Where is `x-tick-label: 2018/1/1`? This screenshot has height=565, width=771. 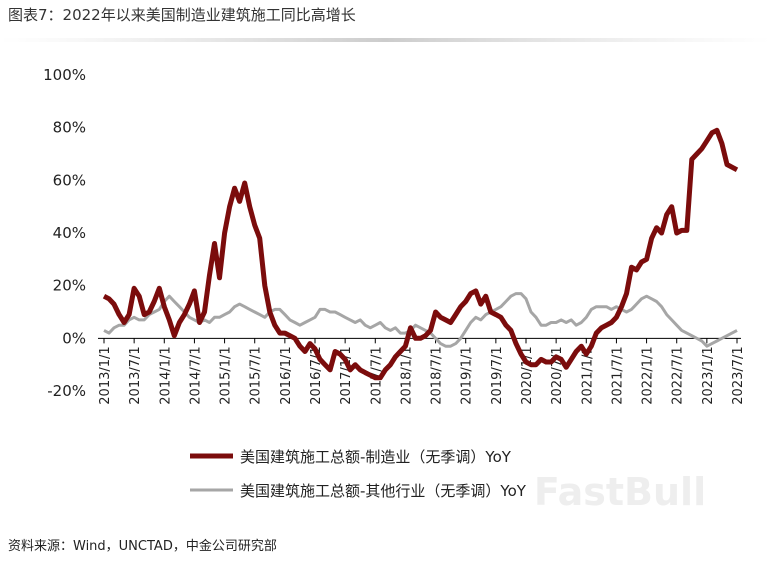 x-tick-label: 2018/1/1 is located at coordinates (406, 375).